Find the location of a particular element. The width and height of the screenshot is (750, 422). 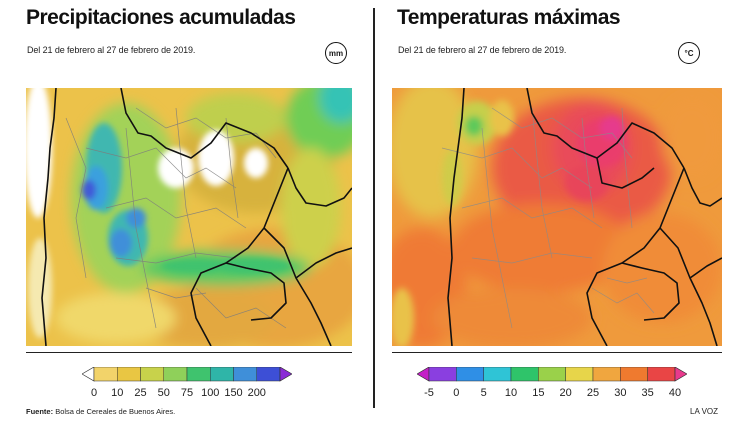

precipitation-title: Precipitaciones acumuladas is located at coordinates (161, 17).